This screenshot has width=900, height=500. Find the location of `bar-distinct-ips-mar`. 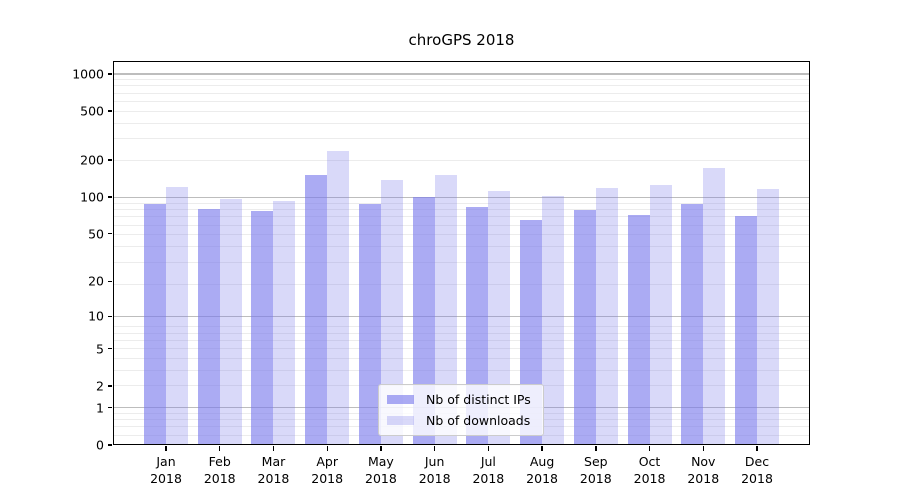

bar-distinct-ips-mar is located at coordinates (262, 327).